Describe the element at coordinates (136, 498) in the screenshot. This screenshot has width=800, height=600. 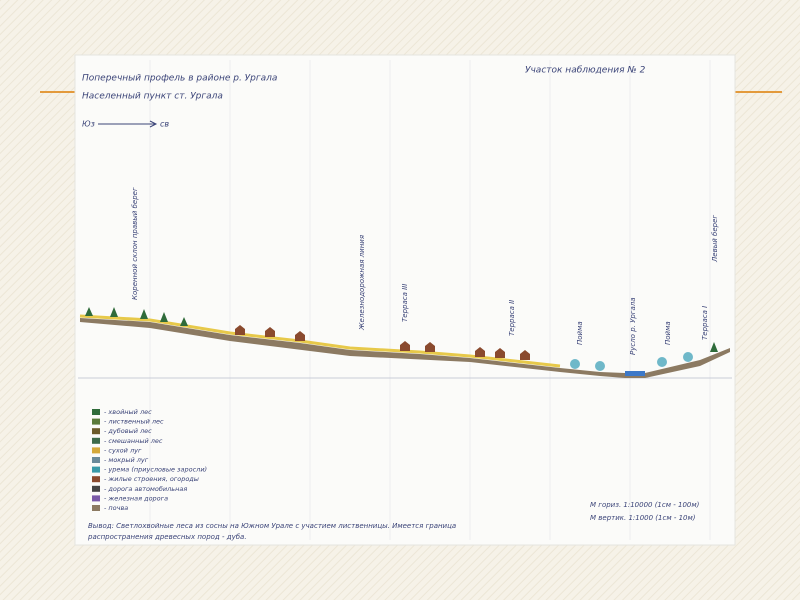
I see `legend-label: - железная дорога` at that location.